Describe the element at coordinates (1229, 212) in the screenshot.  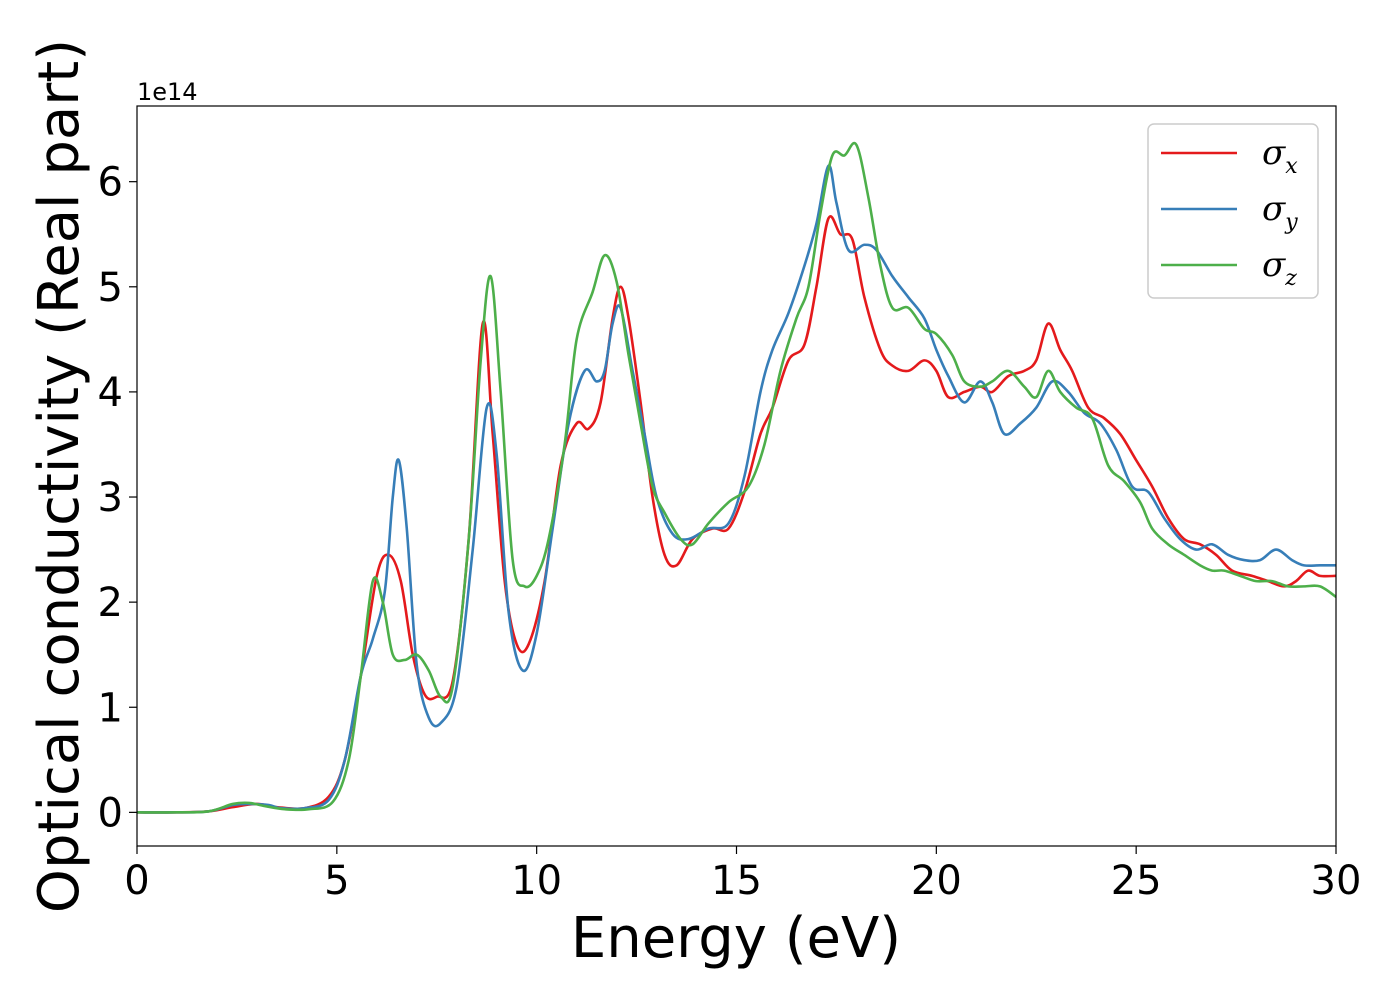
I see `legend-items: σx σy σz` at that location.